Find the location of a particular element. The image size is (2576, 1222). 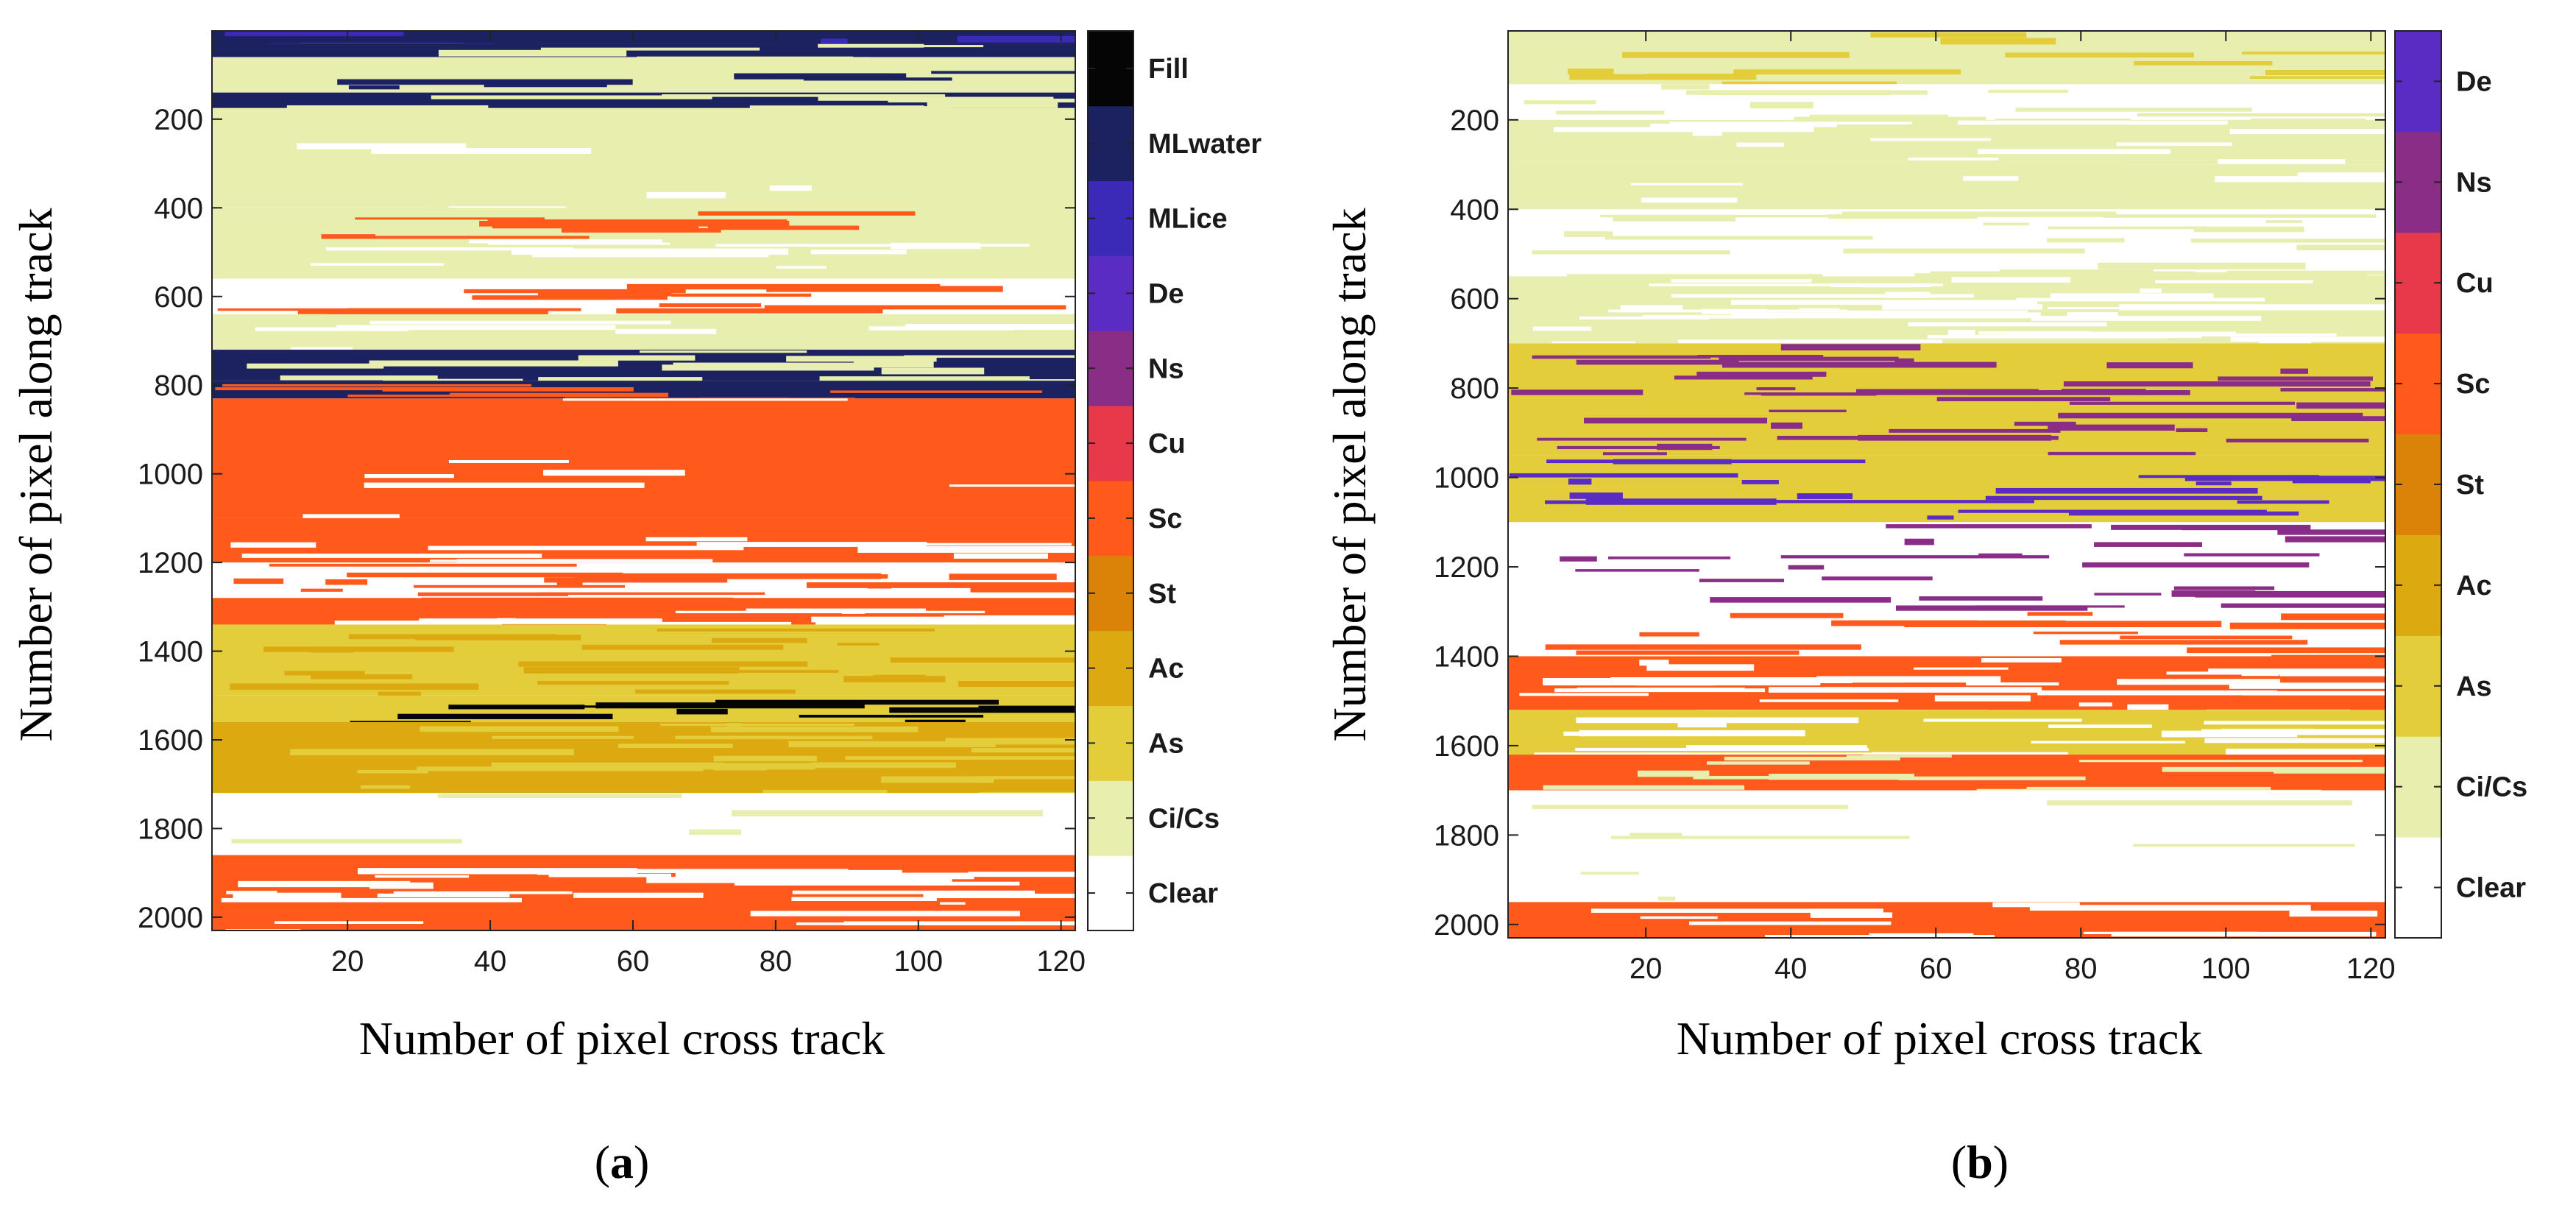

colorbar-swatch-ci-cs is located at coordinates (1110, 818).